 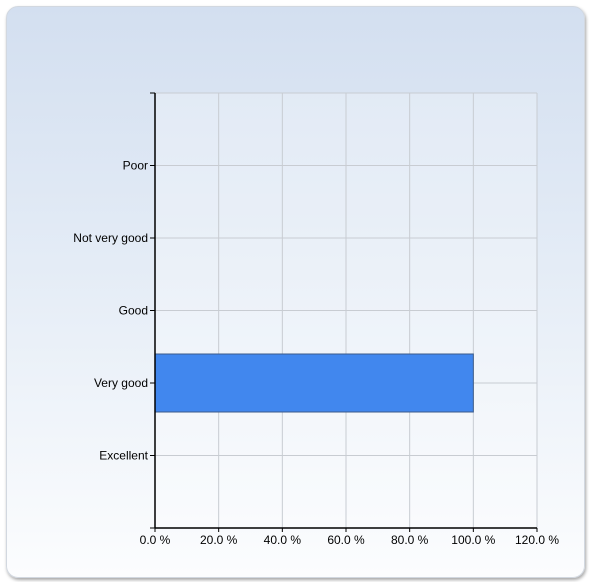 I want to click on y-tick-label: Not very good, so click(x=110, y=238).